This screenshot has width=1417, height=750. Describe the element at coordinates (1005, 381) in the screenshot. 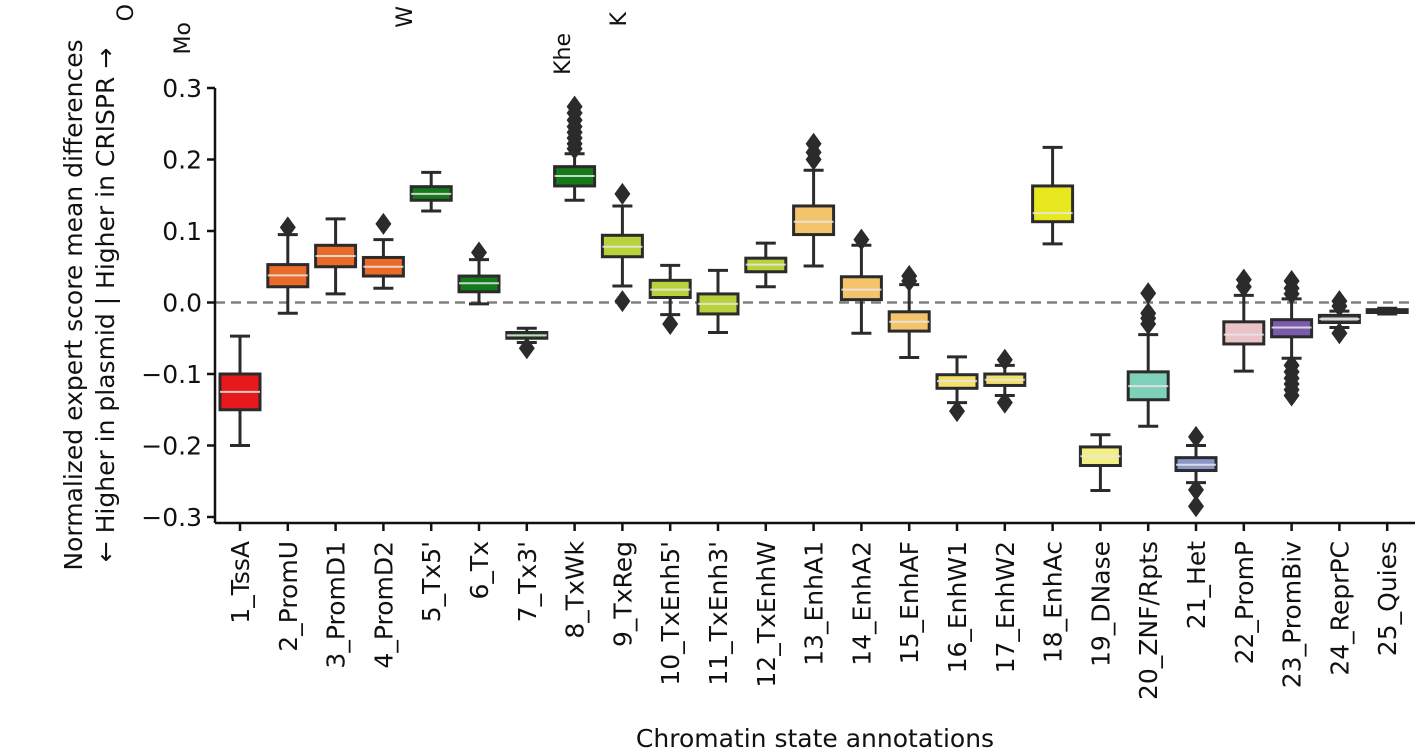

I see `box-17_EnhW2` at that location.